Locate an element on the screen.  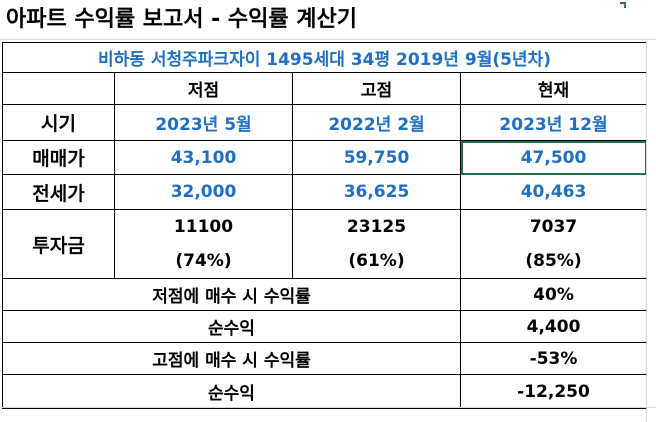
summary-label-low-buy-return: 저점에 매수 시 수익률 is located at coordinates (231, 294).